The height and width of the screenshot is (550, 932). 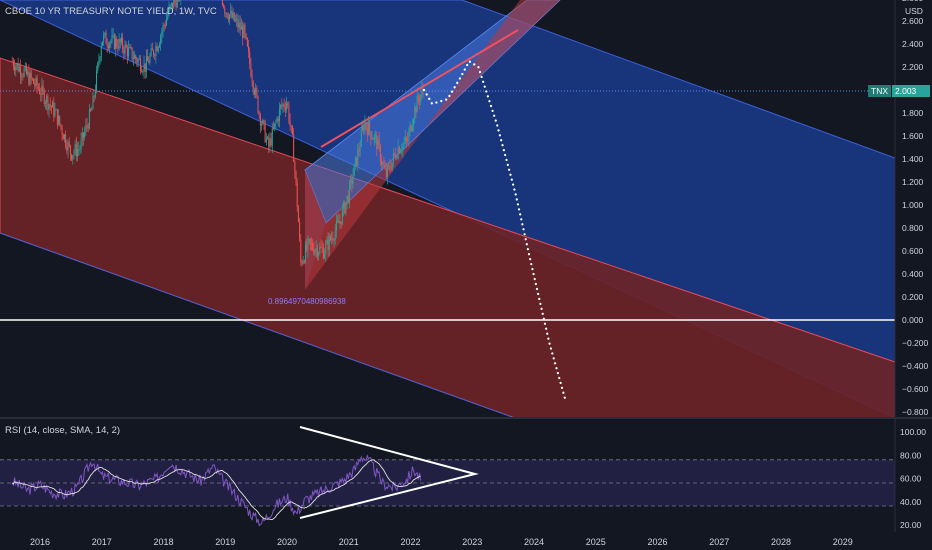 What do you see at coordinates (102, 542) in the screenshot?
I see `time-tick-label: 2017` at bounding box center [102, 542].